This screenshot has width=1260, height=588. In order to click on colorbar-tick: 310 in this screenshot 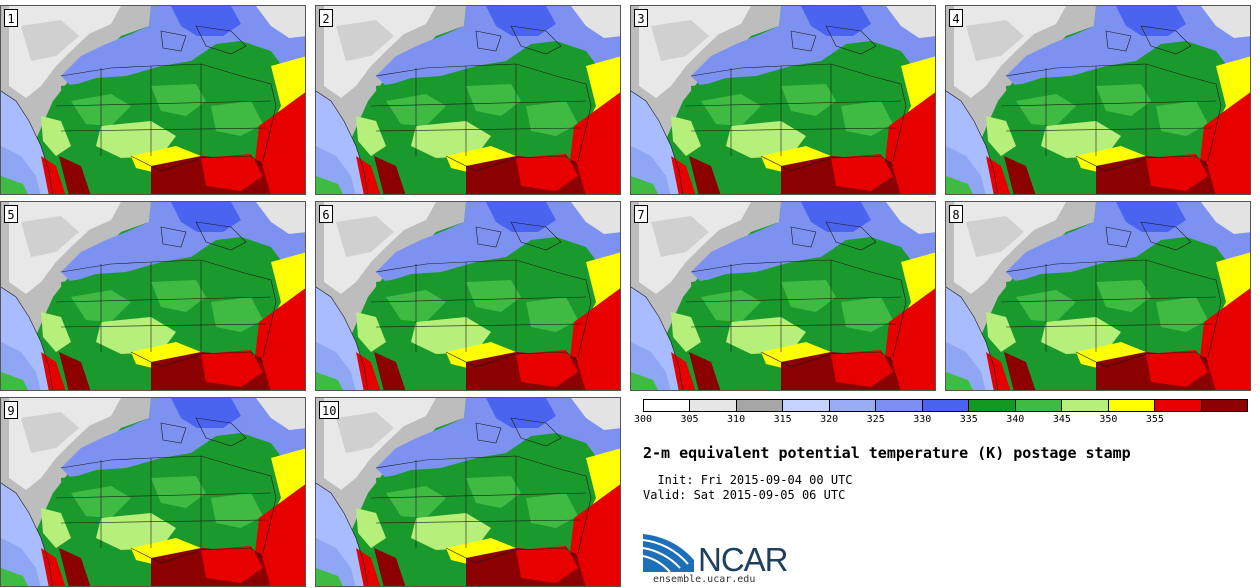, I will do `click(736, 419)`.